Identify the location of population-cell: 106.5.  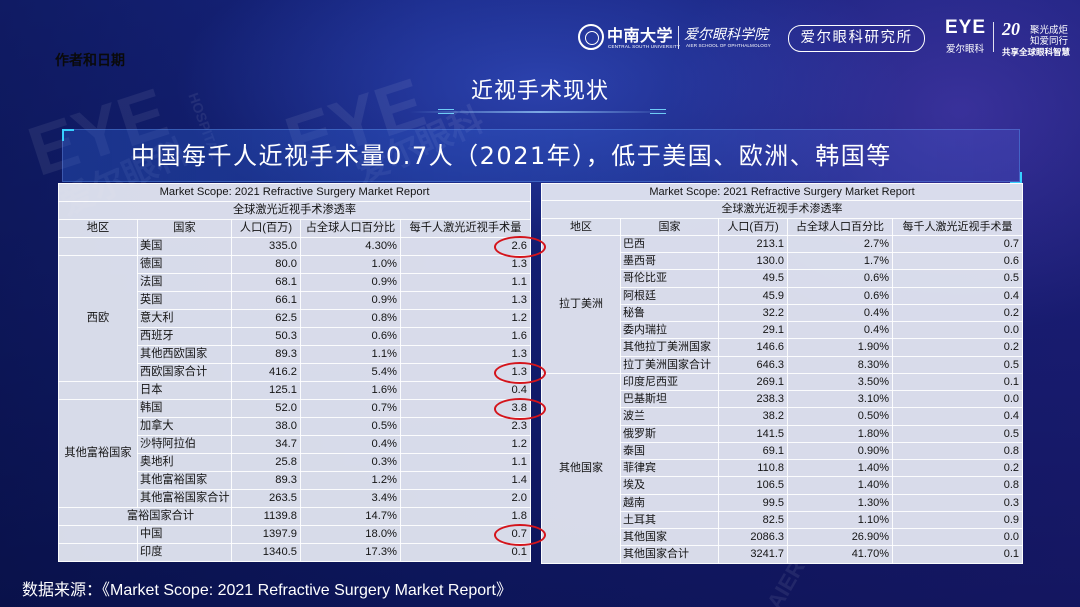
(753, 485).